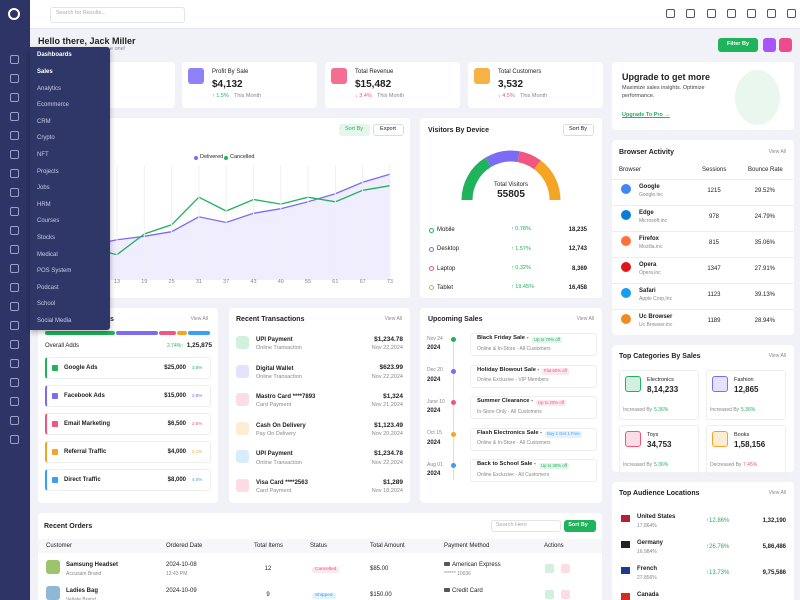  I want to click on transaction-name: UPI Payment, so click(274, 340).